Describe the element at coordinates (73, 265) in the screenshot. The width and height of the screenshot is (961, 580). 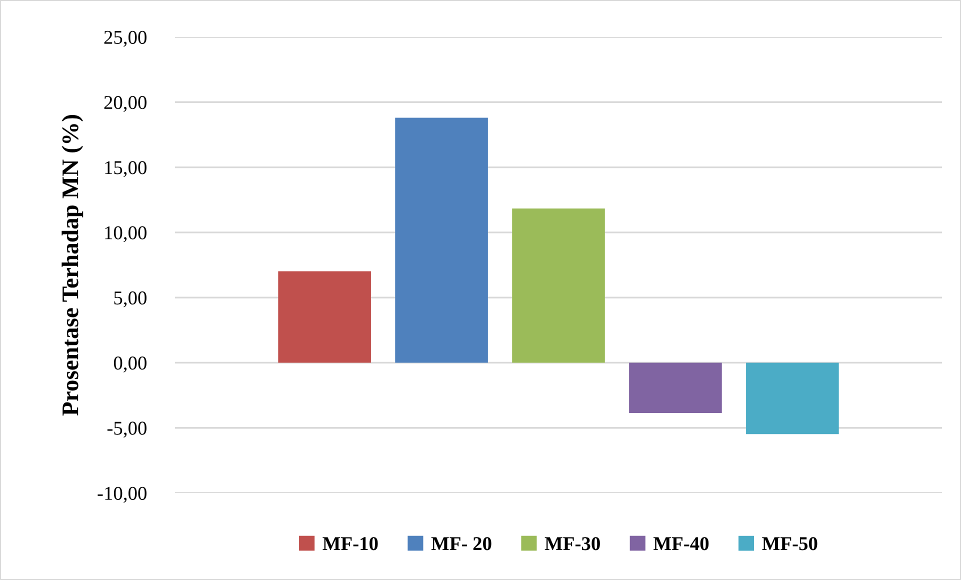
I see `y-axis-title: Prosentase Terhadap MN (%)` at that location.